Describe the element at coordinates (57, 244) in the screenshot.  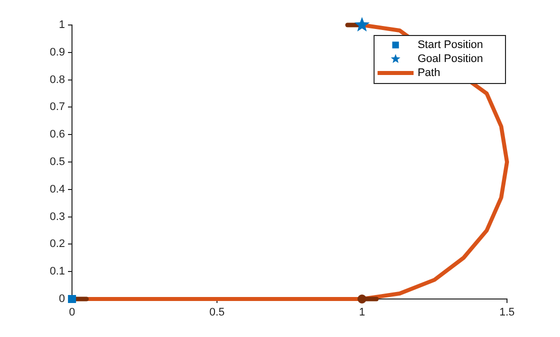
I see `y-tick-label: 0.2` at that location.